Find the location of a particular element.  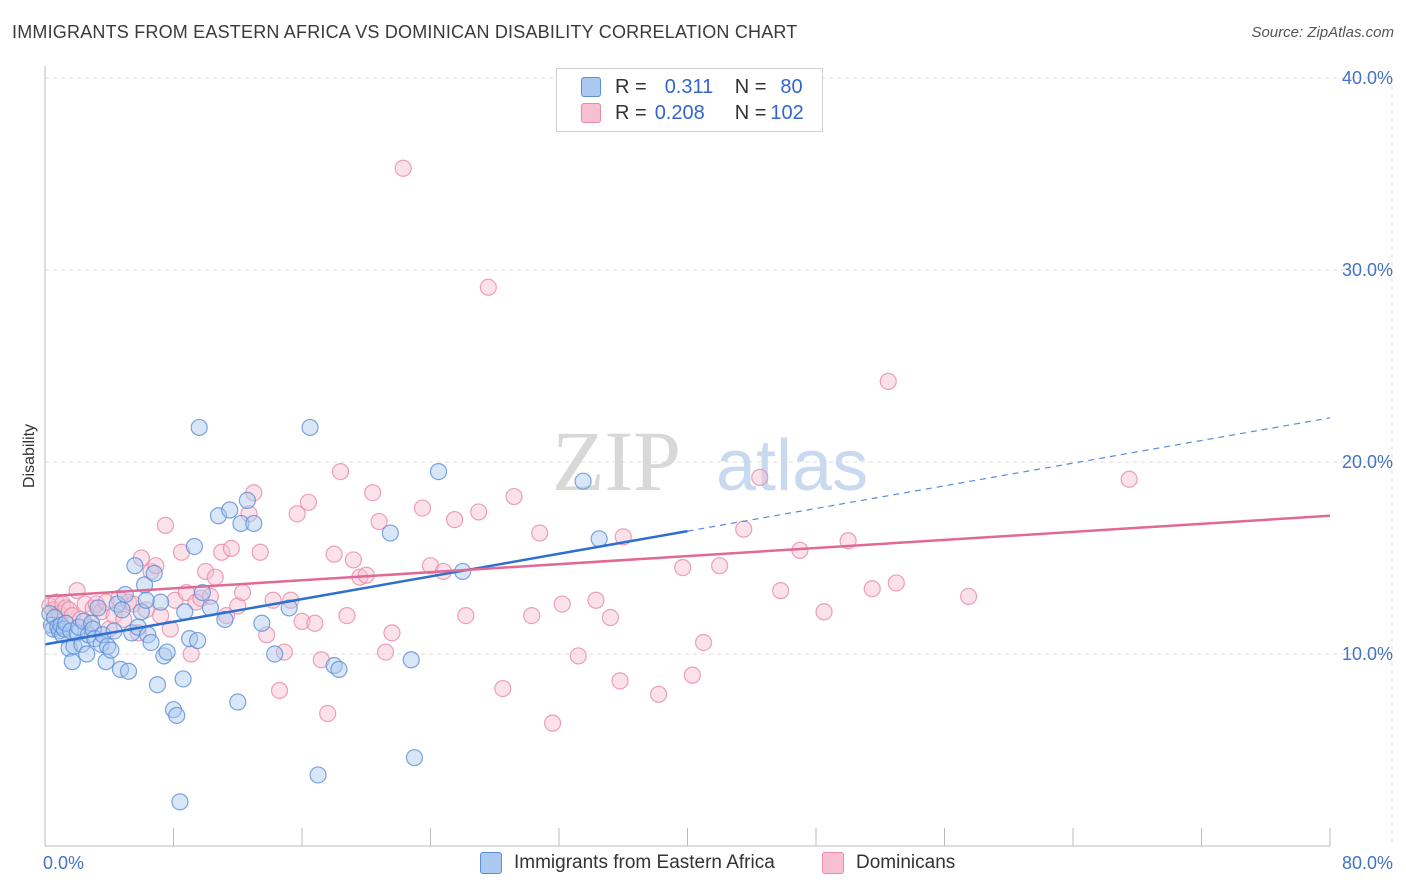

legend-swatch-pink is located at coordinates (591, 113).